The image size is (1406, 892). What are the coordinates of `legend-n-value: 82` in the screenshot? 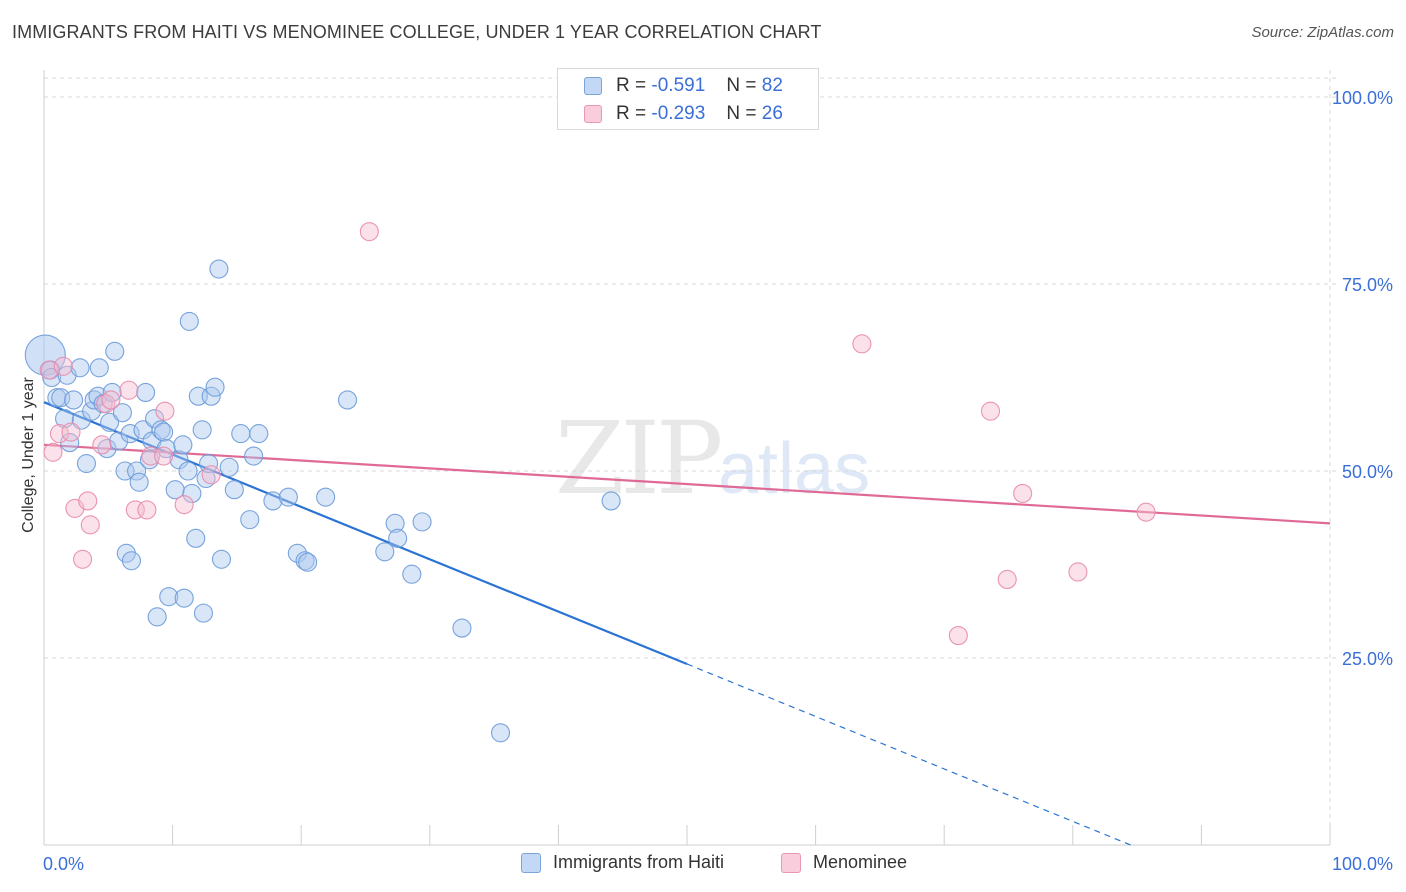 It's located at (772, 85).